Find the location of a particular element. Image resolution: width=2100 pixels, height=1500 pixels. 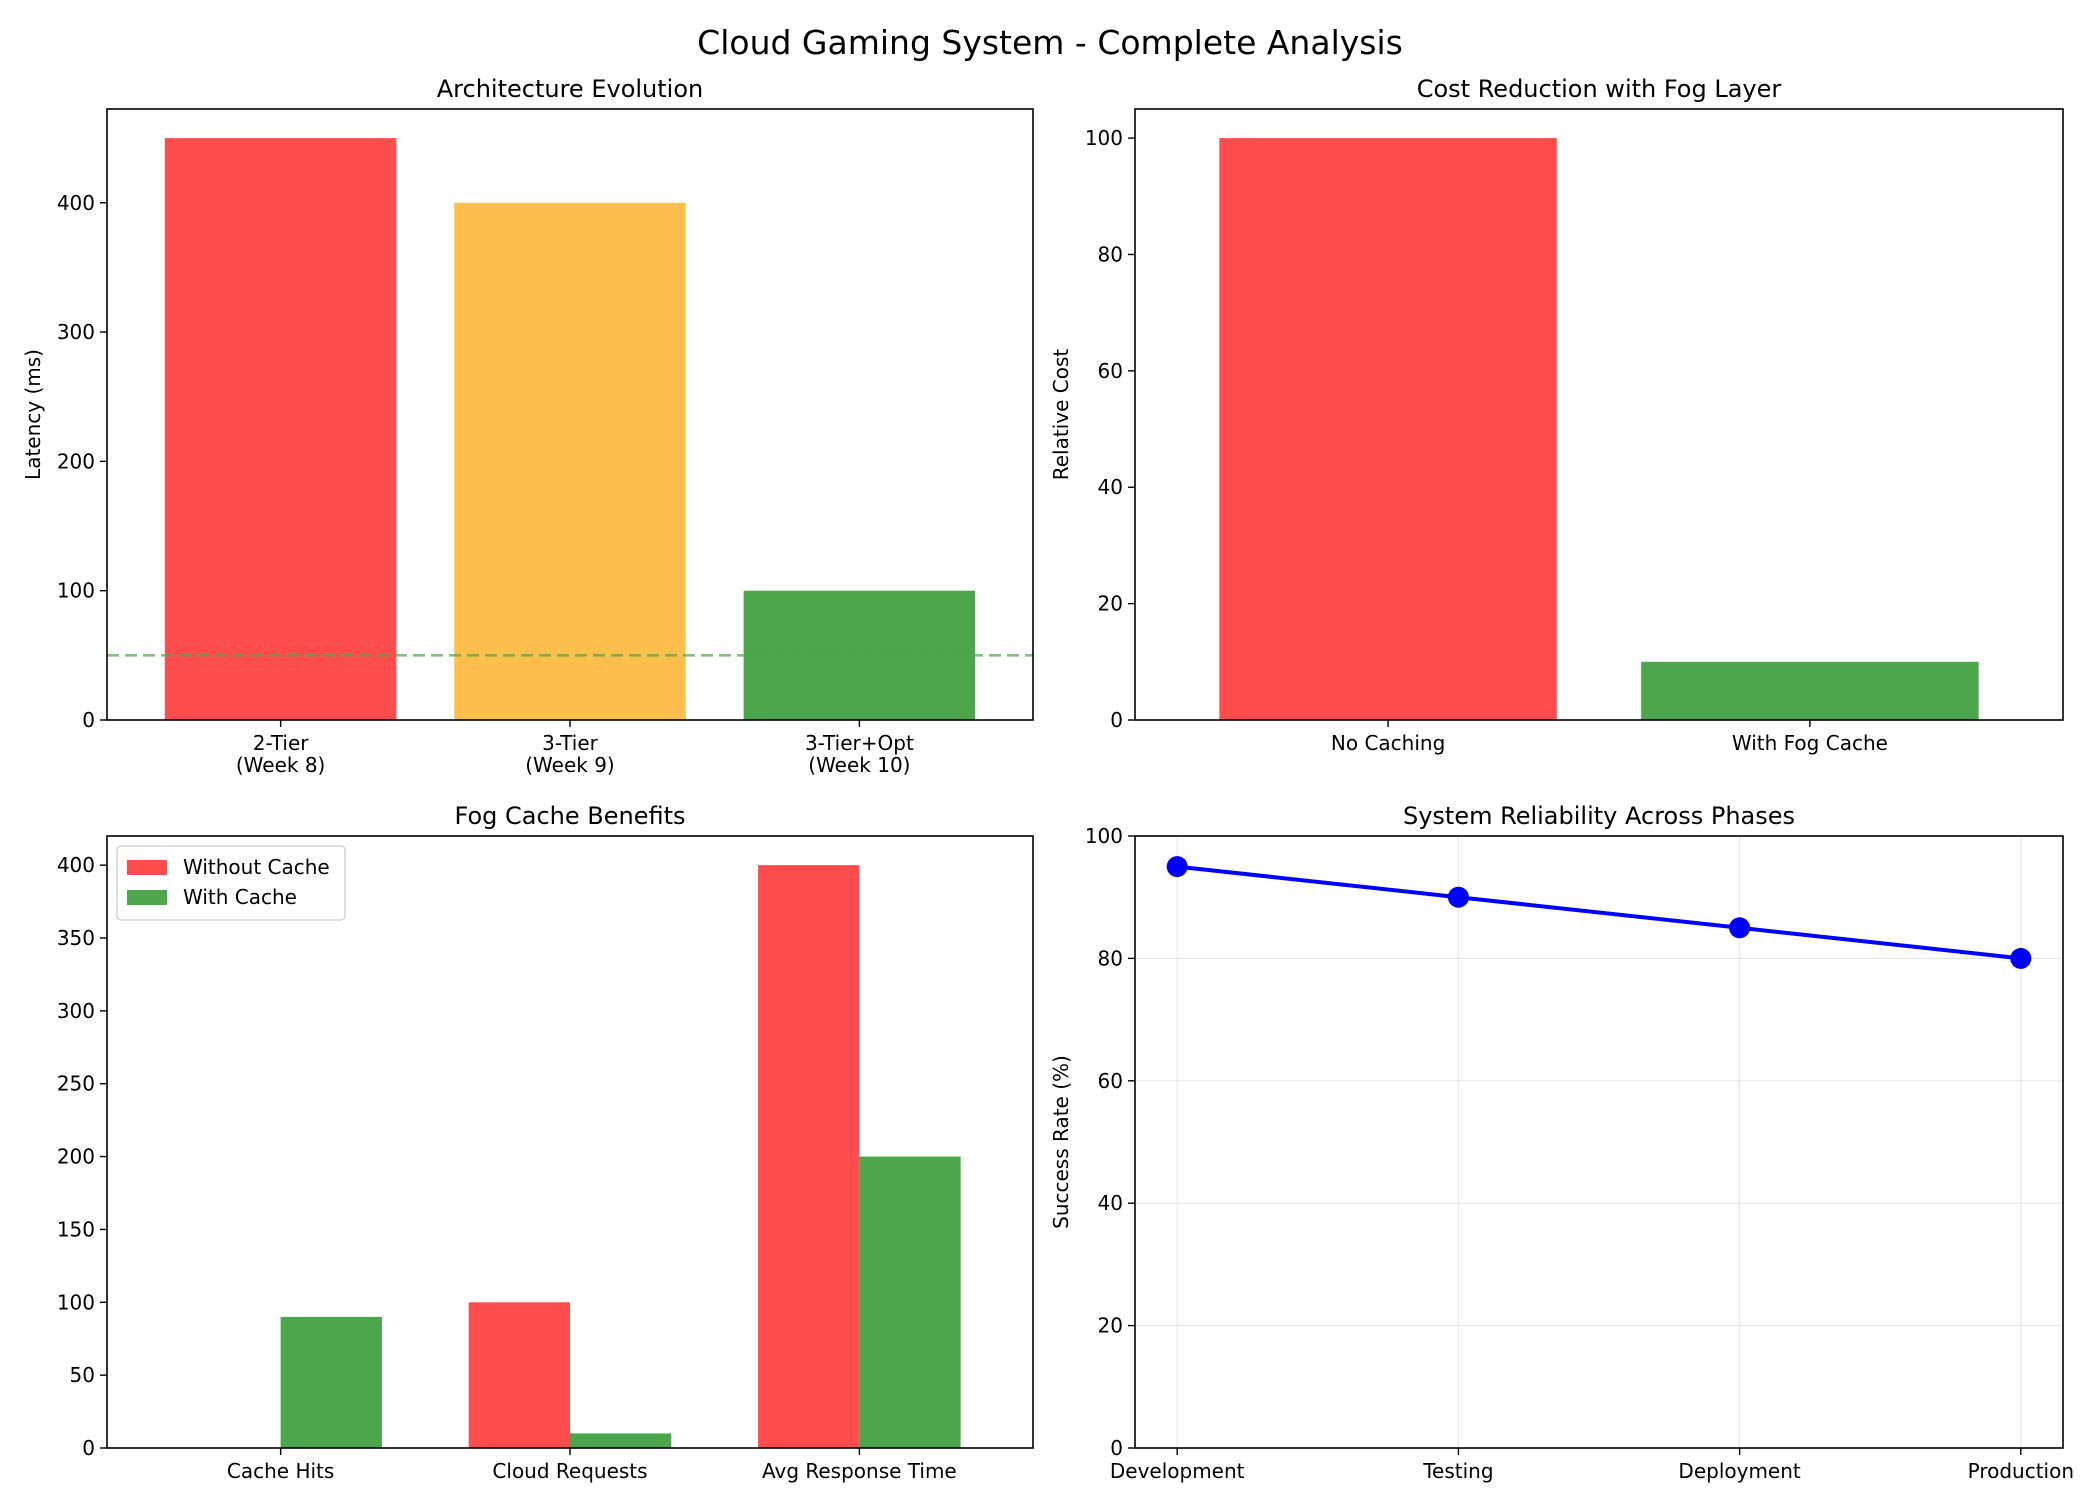

legend: Without Cache With Cache is located at coordinates (231, 883).